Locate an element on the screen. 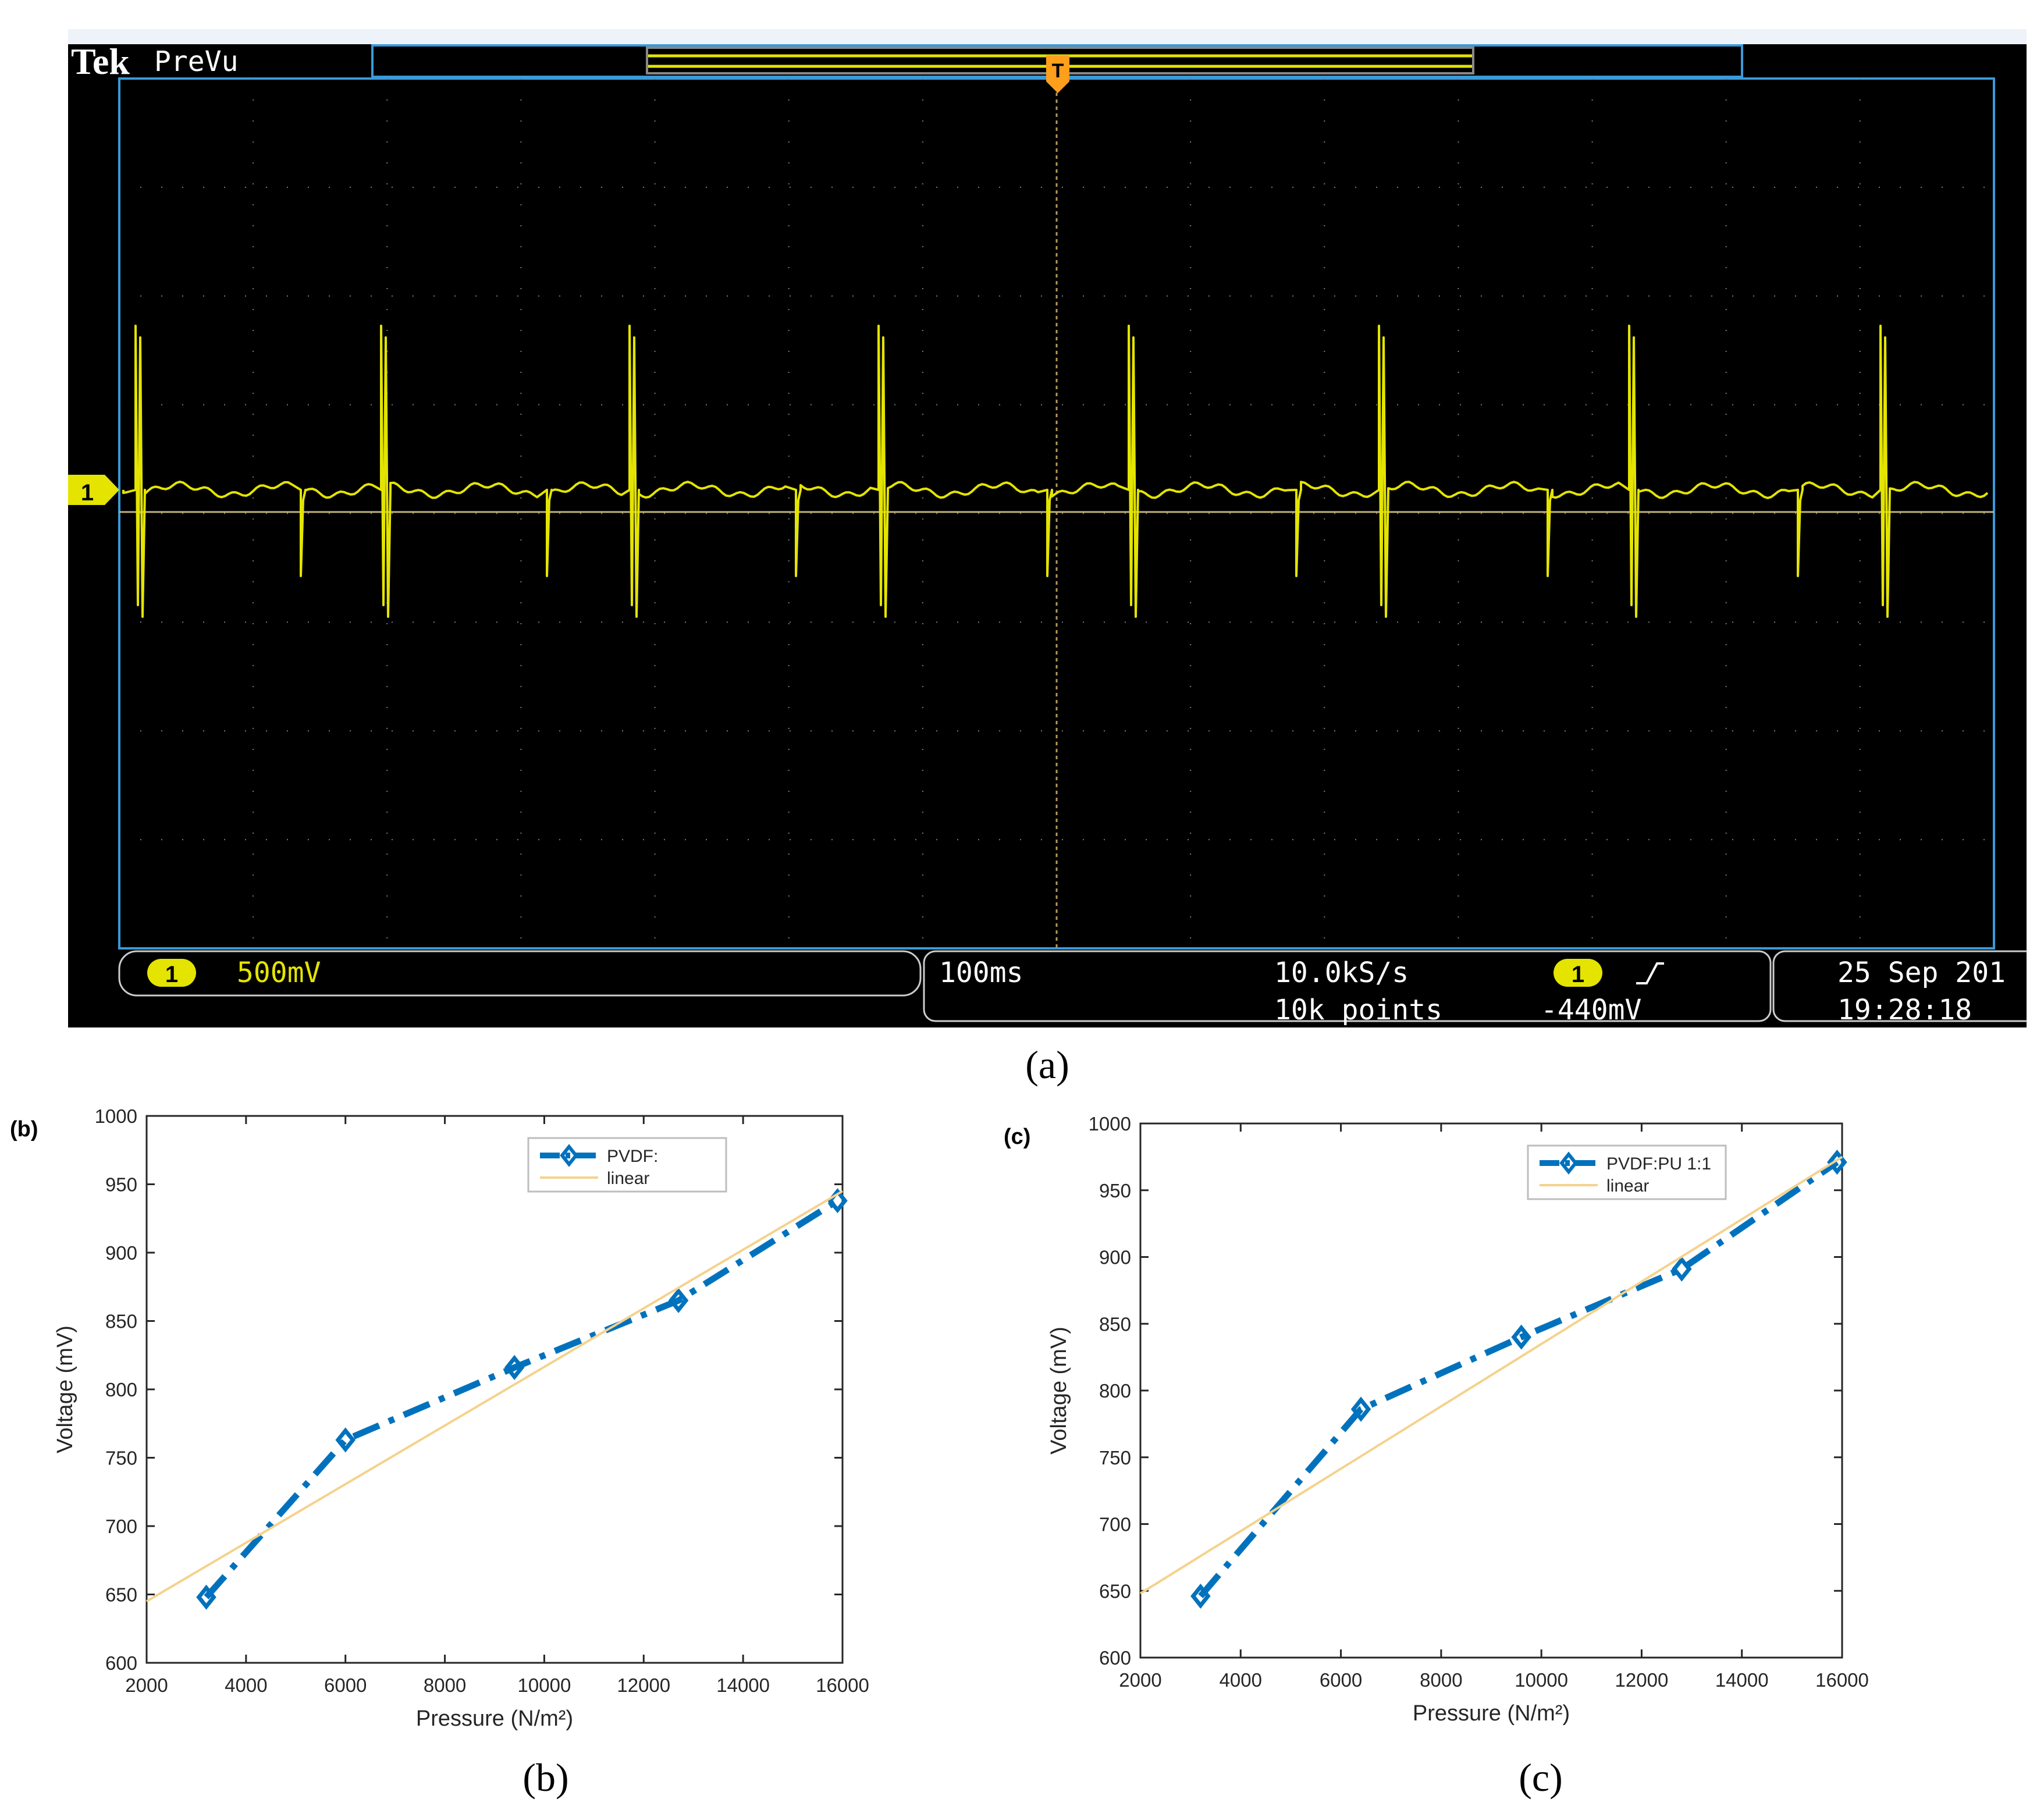 The image size is (2044, 1817). brand-logo: Tek is located at coordinates (100, 61).